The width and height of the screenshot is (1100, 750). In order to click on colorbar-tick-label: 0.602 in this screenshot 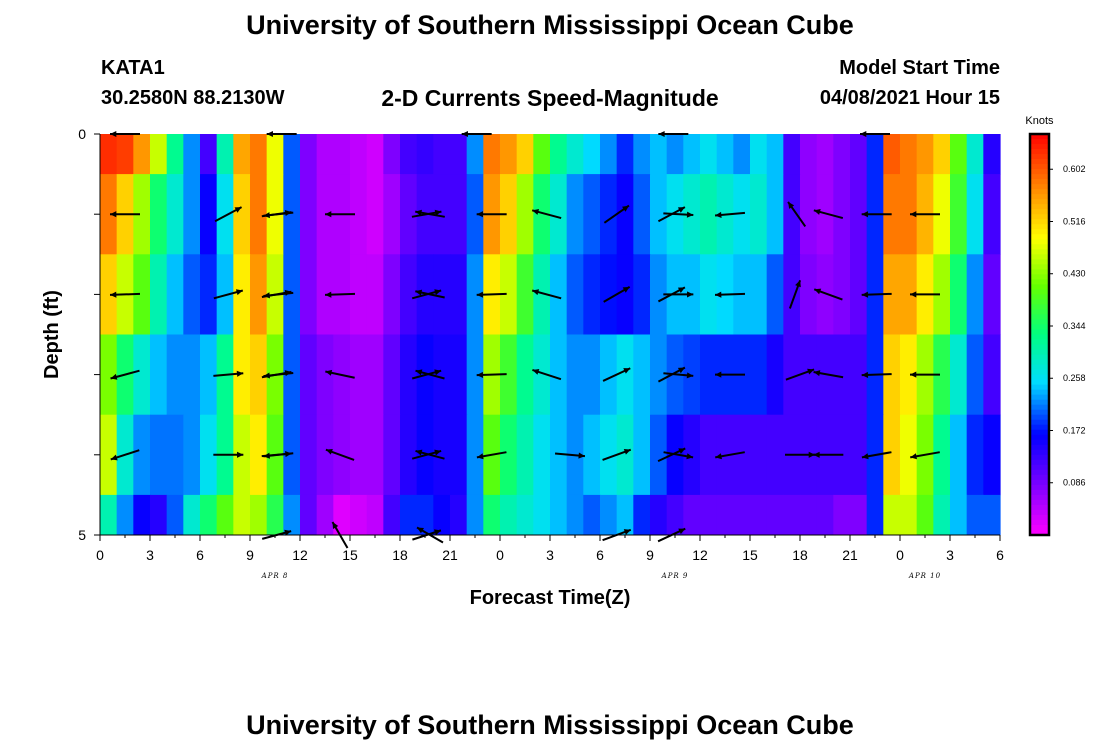, I will do `click(1074, 169)`.